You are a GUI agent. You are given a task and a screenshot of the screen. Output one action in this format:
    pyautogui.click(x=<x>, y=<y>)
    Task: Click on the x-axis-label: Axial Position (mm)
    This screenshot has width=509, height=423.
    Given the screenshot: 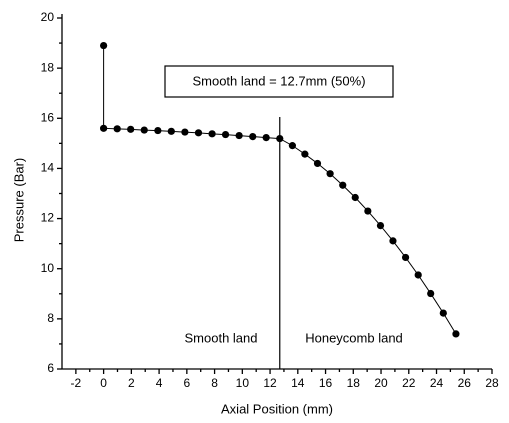 What is the action you would take?
    pyautogui.click(x=277, y=408)
    